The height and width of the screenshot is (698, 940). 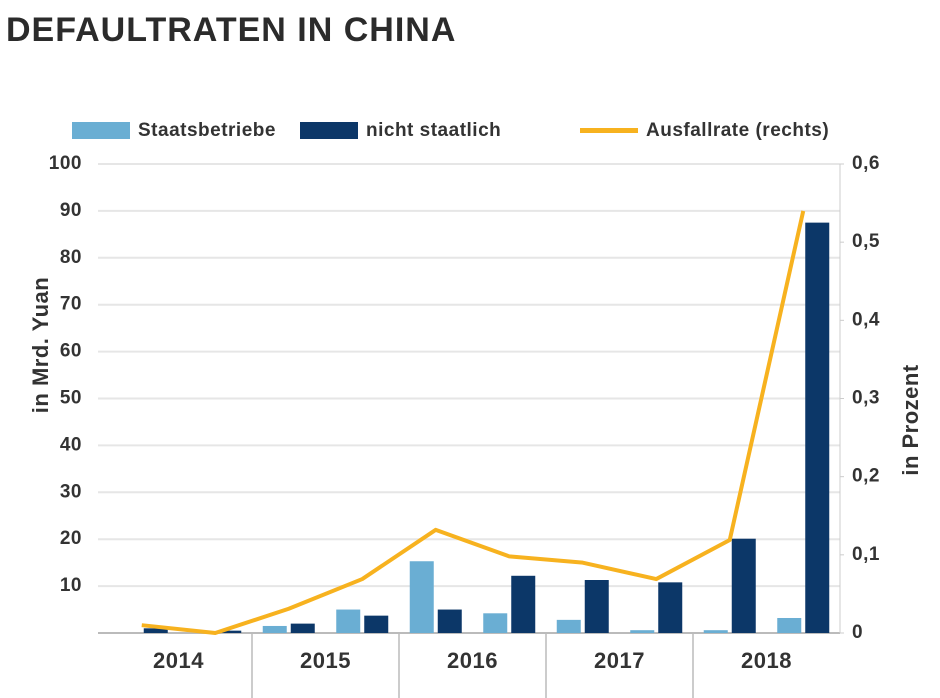 I want to click on y2-tick-label: 0, so click(x=857, y=632).